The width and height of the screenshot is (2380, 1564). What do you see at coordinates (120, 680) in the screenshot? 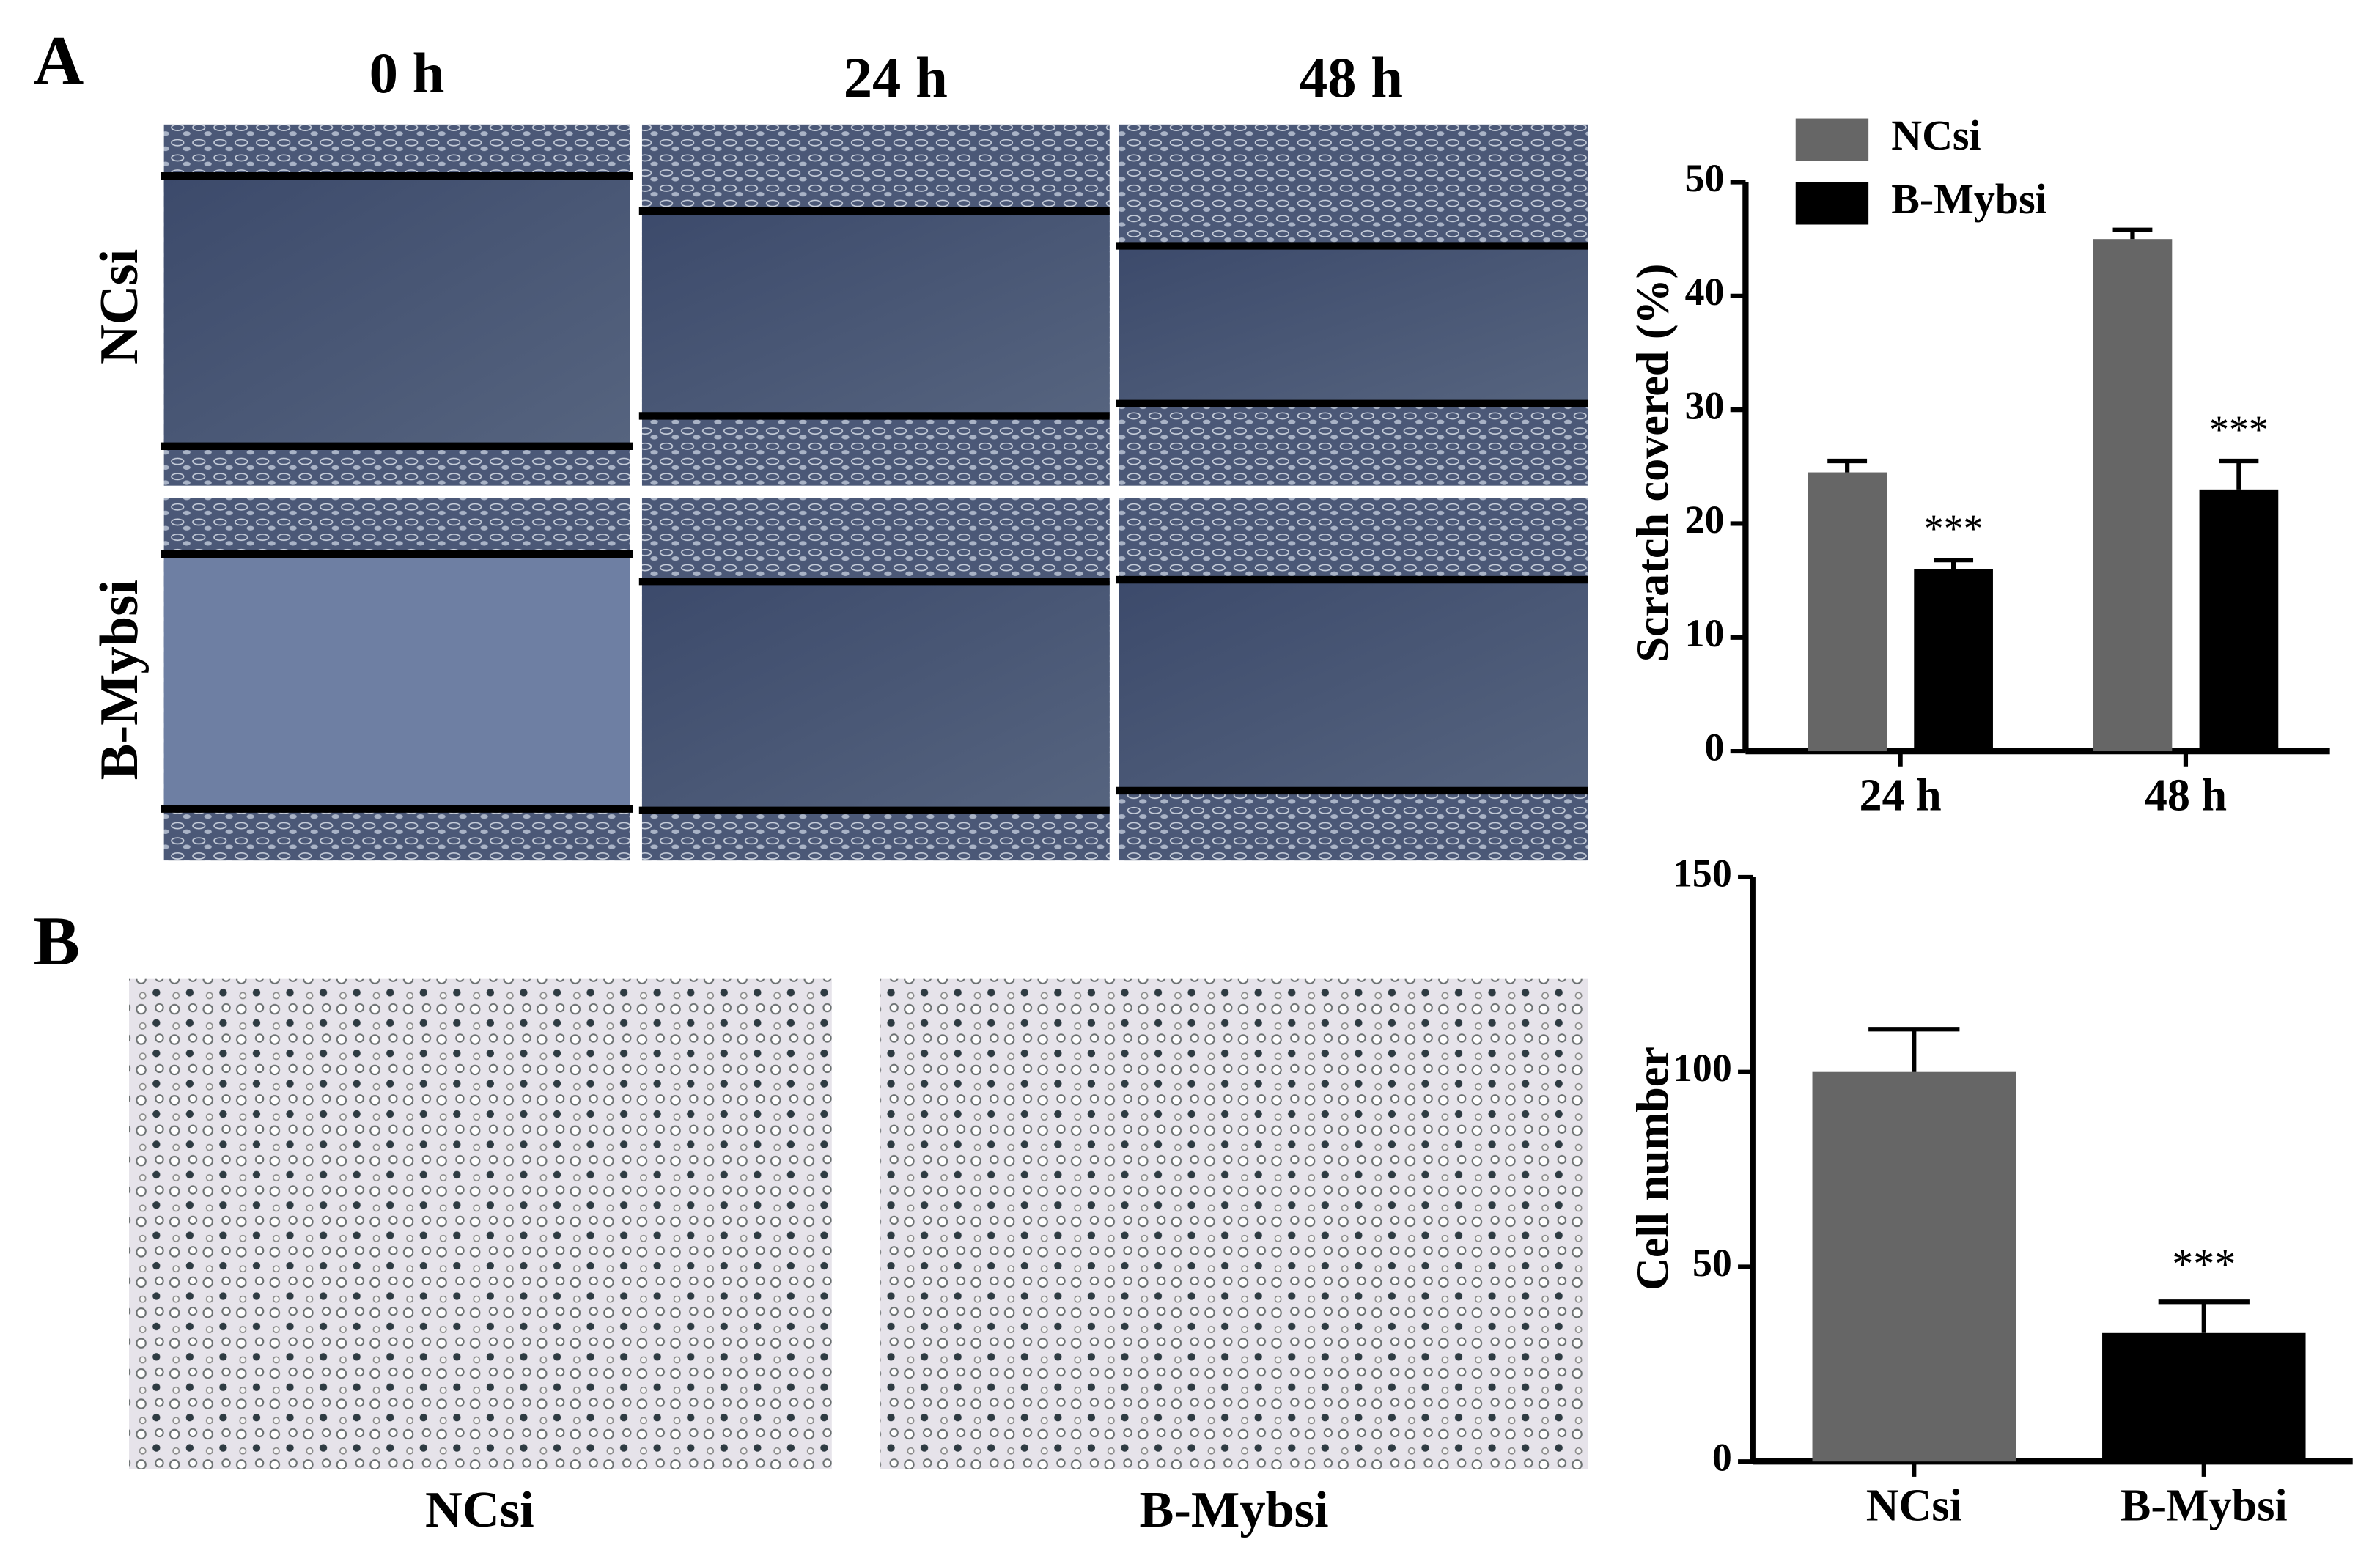
I see `row-label: B-Mybsi` at bounding box center [120, 680].